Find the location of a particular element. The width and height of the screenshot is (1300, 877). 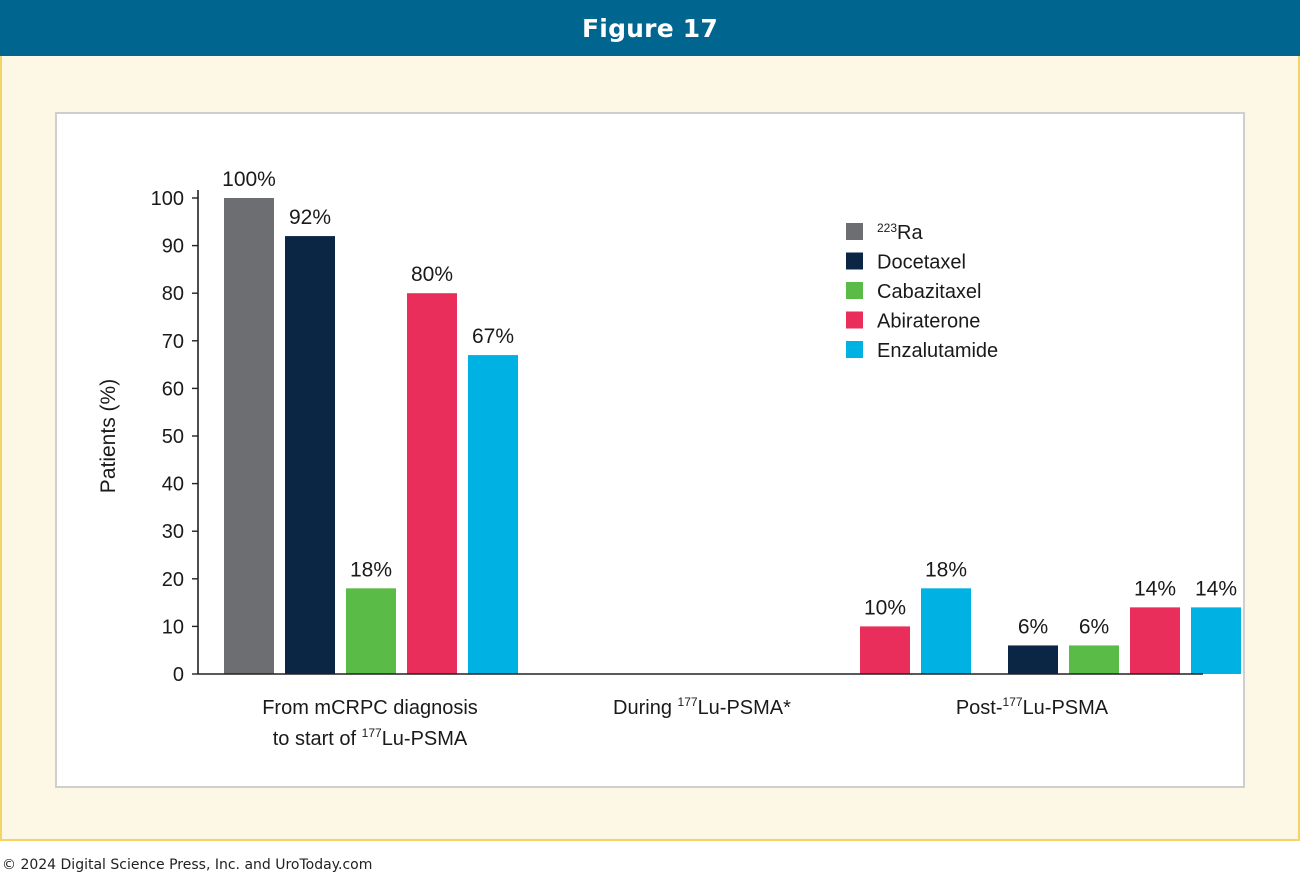

y-tick-label: 10 is located at coordinates (173, 627).